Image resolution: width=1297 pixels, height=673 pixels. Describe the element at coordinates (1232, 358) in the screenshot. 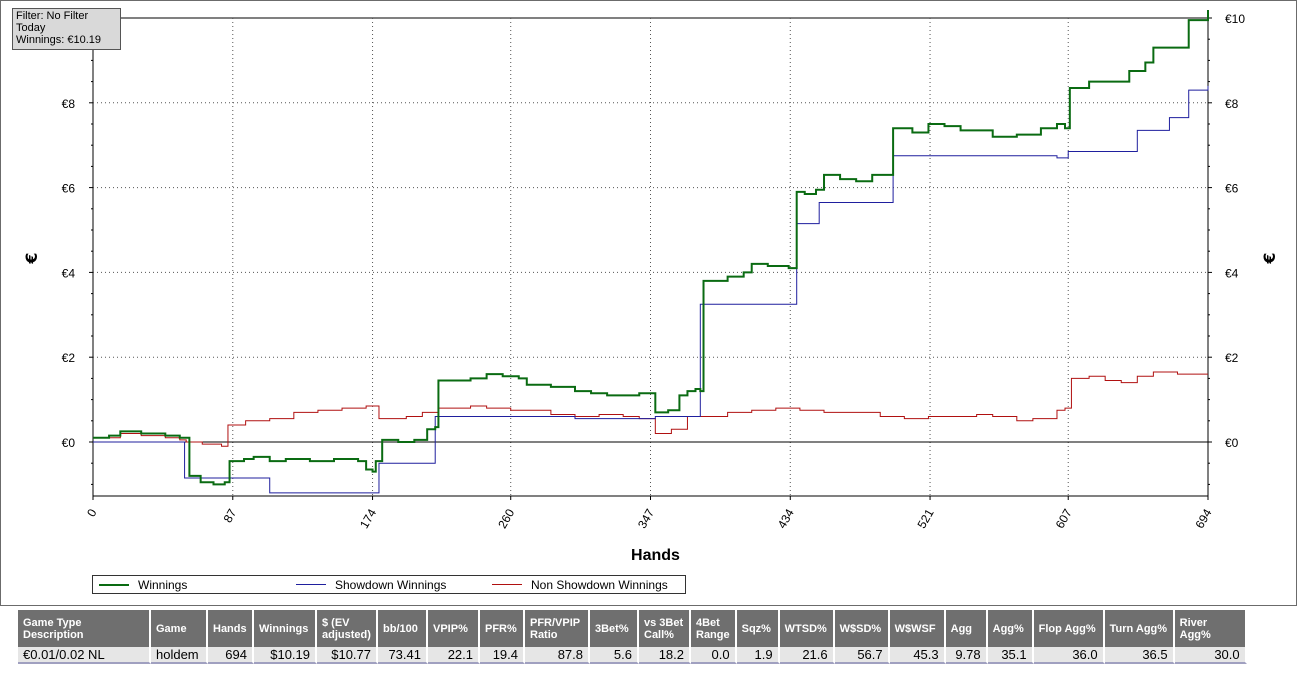

I see `y-tick-label-right: €2` at that location.